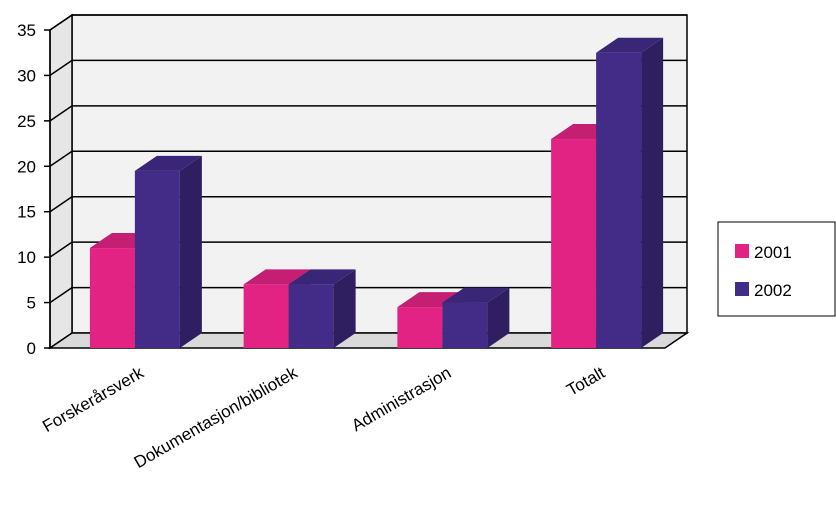 Image resolution: width=836 pixels, height=518 pixels. Describe the element at coordinates (26, 121) in the screenshot. I see `y-tick-label-25: 25` at that location.